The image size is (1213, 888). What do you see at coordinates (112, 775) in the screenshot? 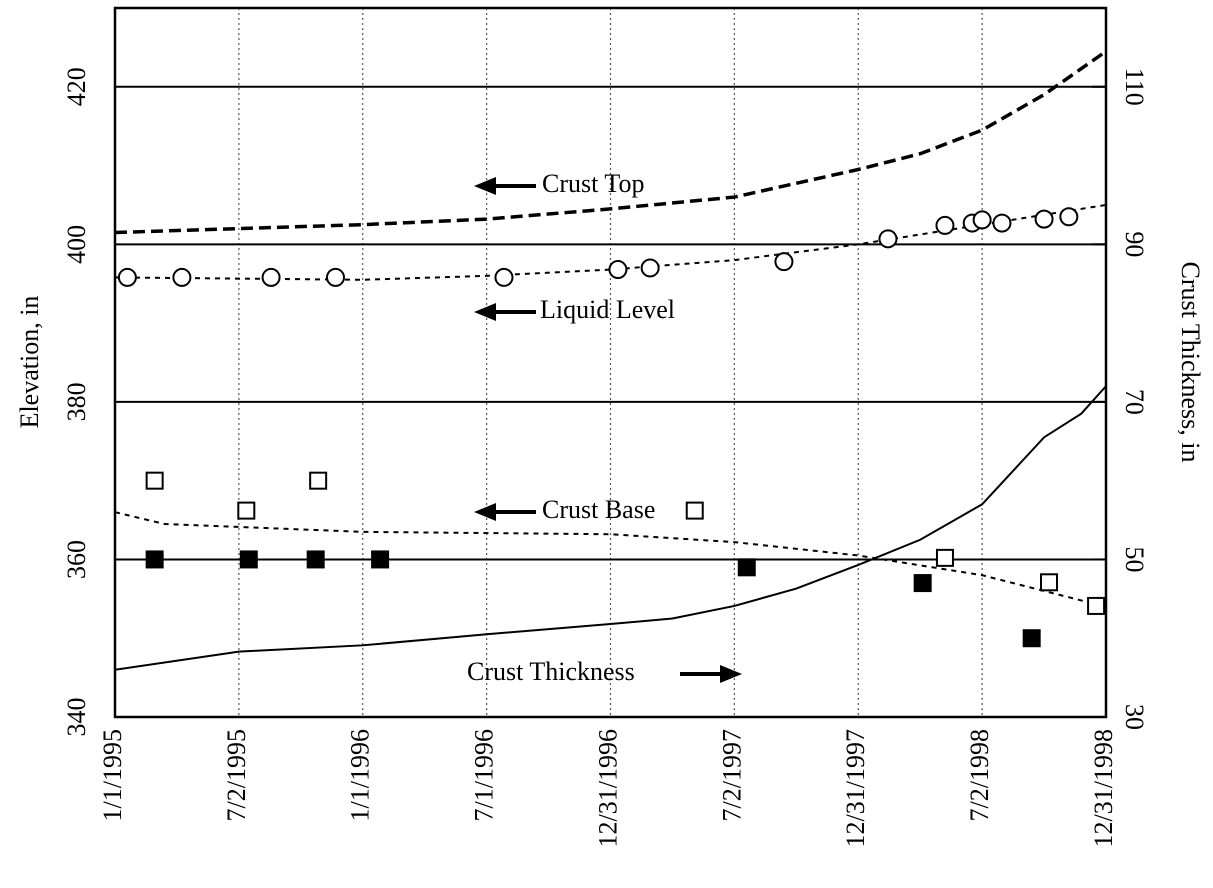
I see `x-tick-label: 1/1/1995` at bounding box center [112, 775].